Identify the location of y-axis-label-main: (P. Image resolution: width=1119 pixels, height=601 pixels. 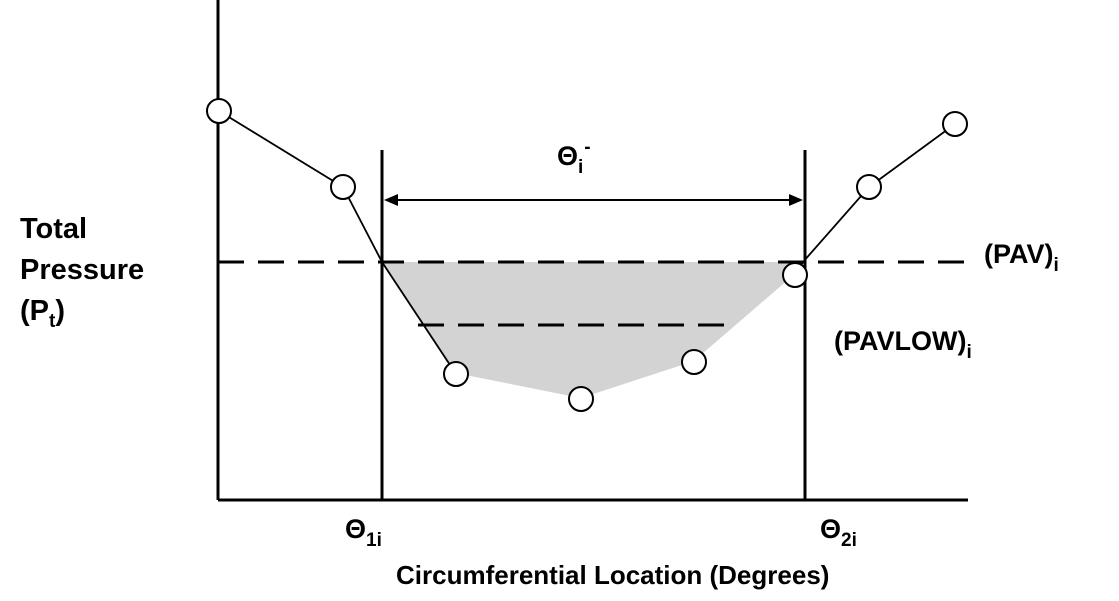
(34, 311).